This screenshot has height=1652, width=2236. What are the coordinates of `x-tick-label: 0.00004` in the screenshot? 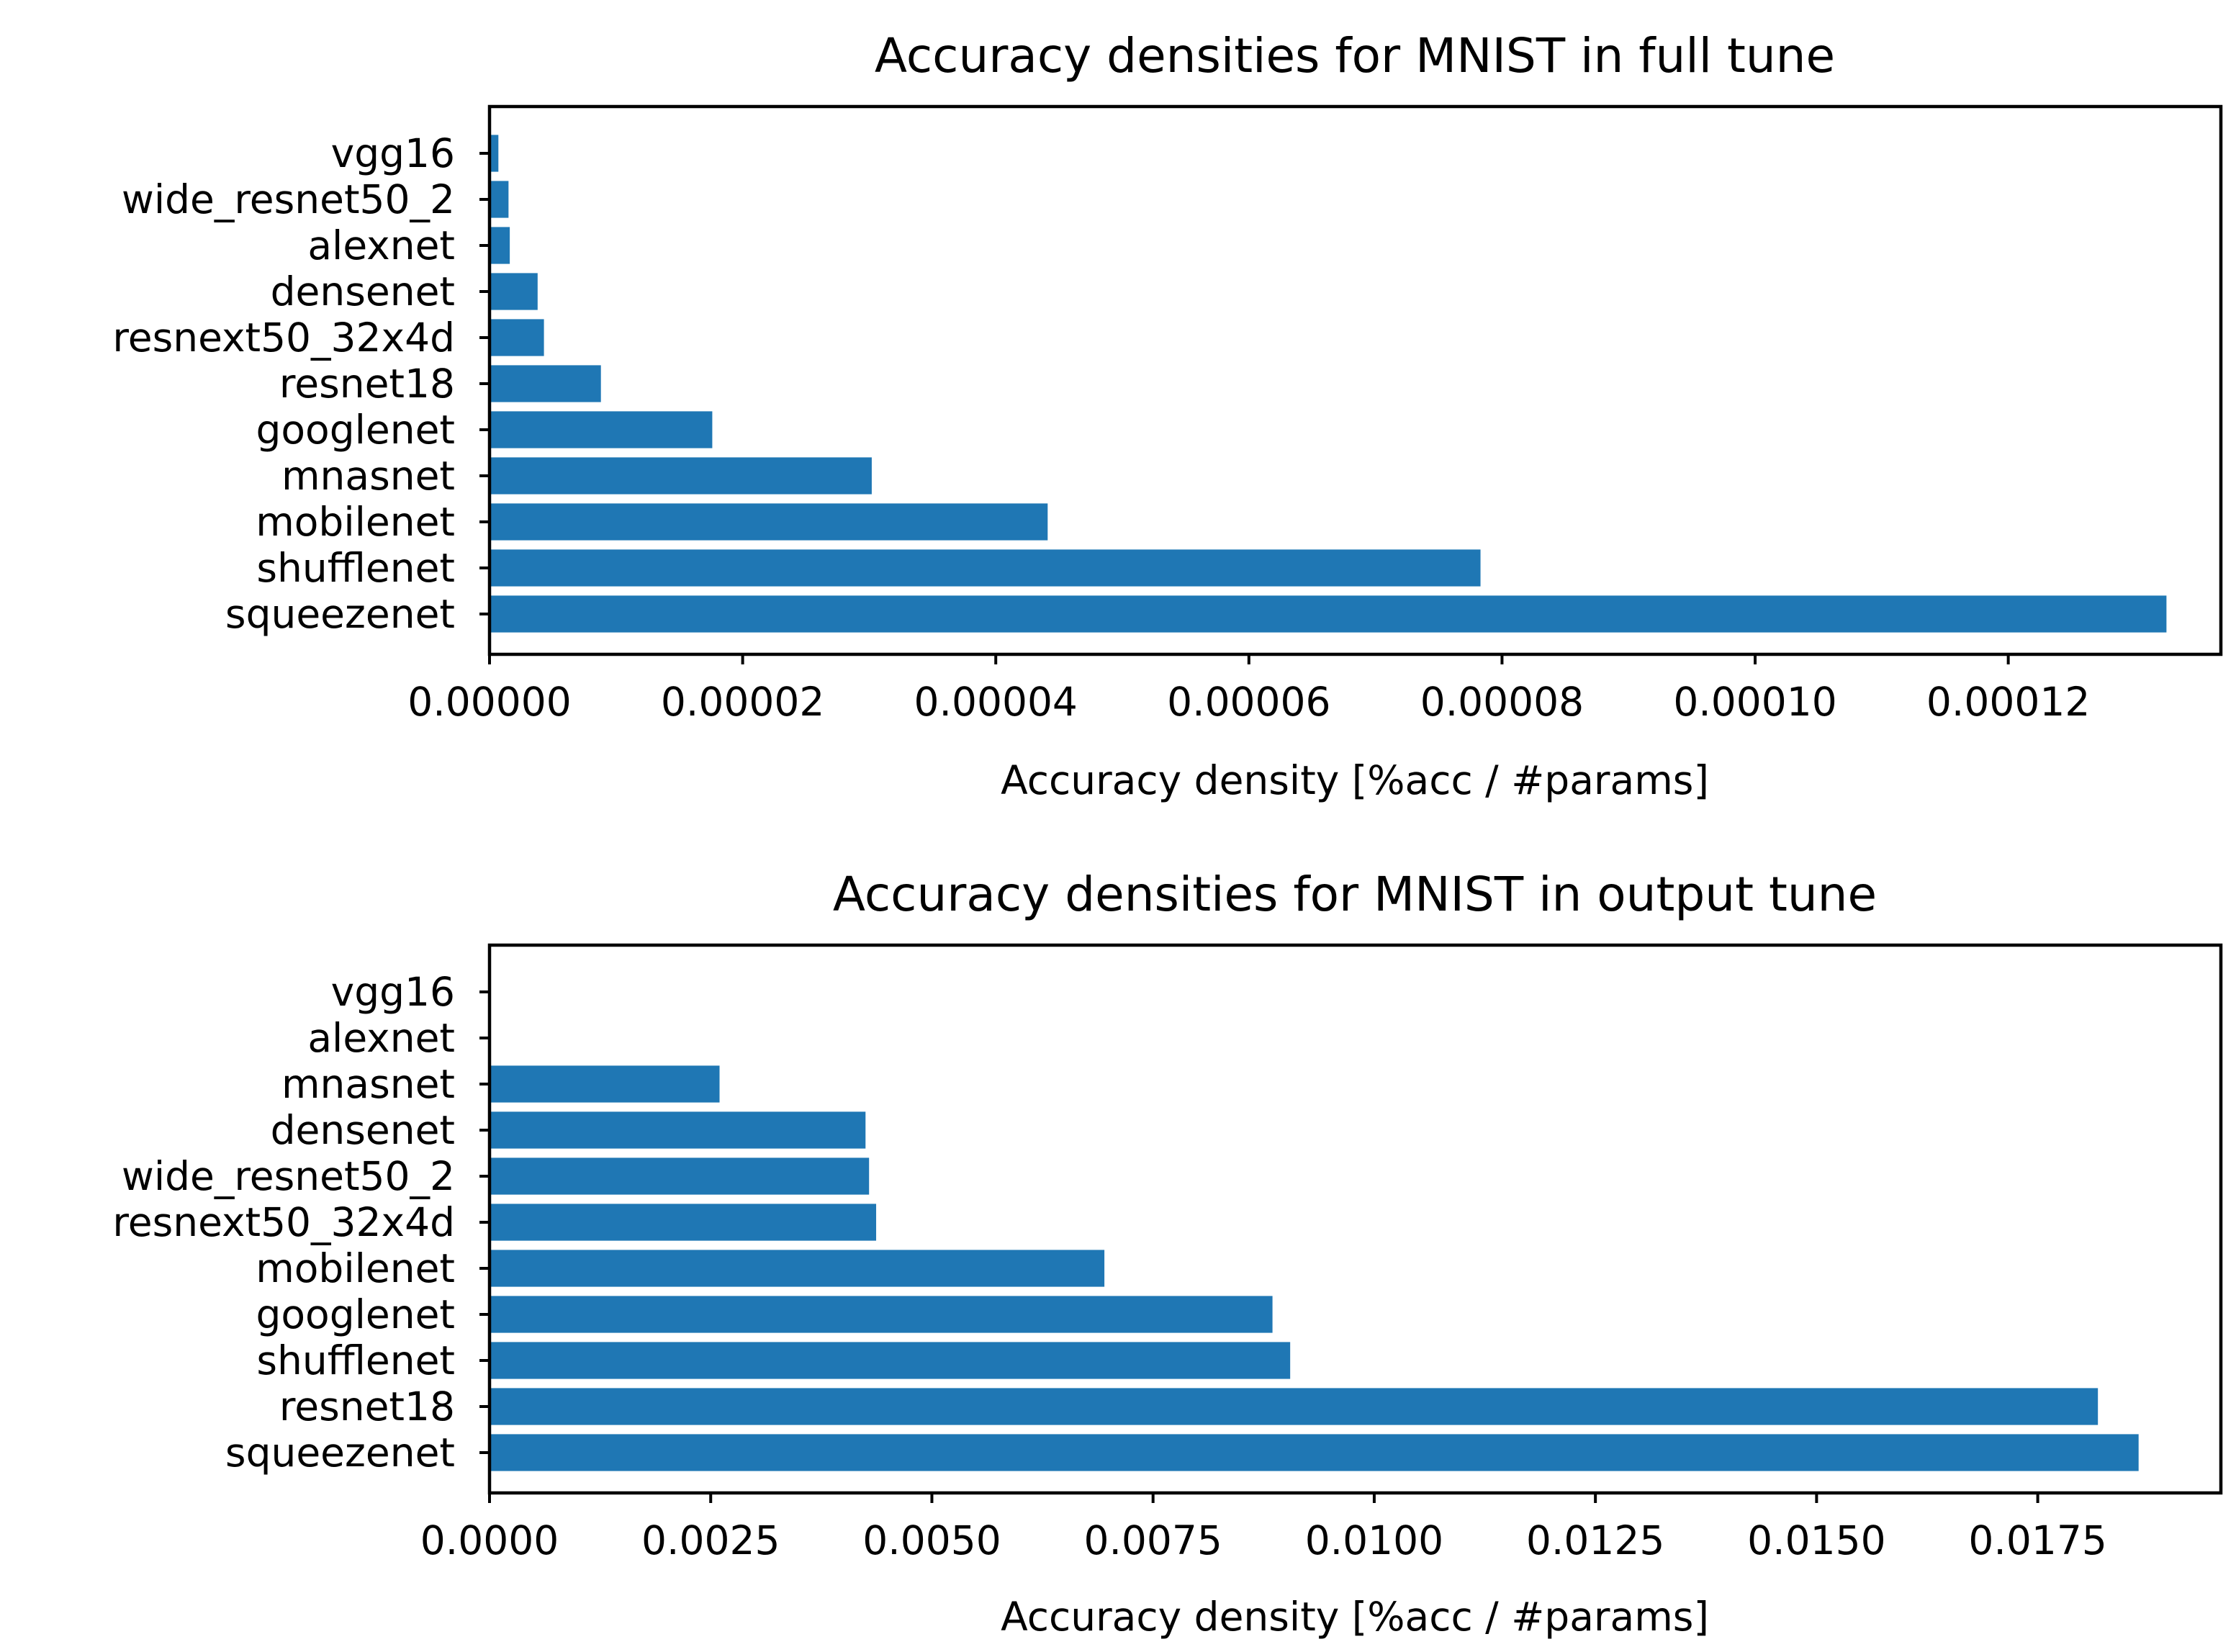 It's located at (995, 702).